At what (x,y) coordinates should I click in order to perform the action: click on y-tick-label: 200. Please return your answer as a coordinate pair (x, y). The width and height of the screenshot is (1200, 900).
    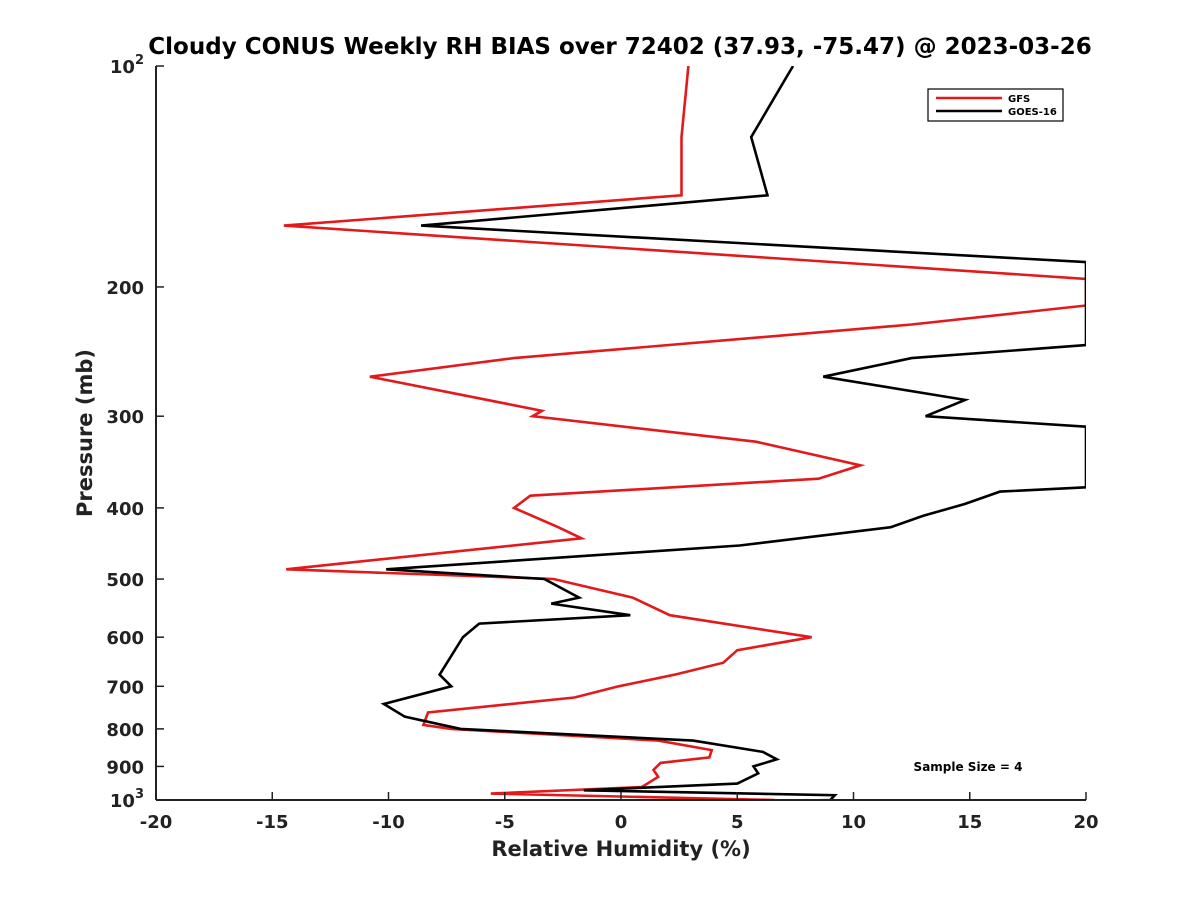
    Looking at the image, I should click on (125, 288).